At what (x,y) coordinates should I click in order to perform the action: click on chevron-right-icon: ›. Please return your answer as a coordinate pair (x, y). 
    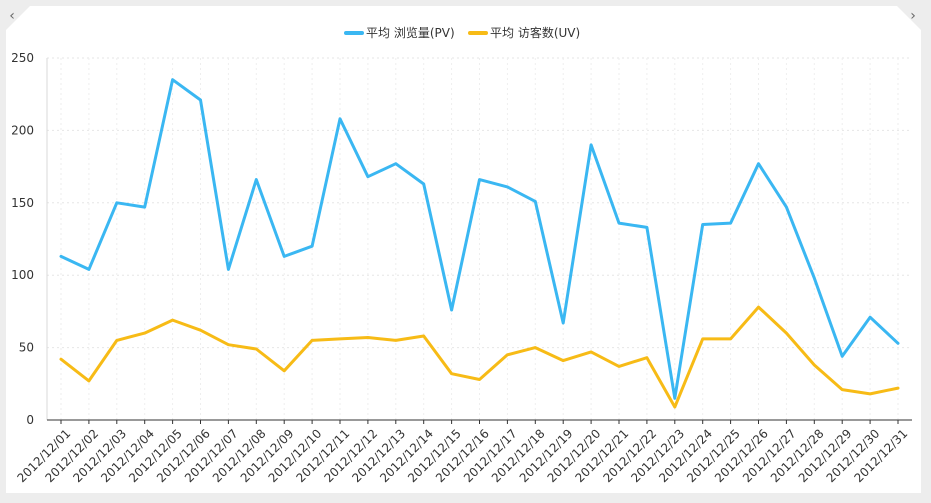
    Looking at the image, I should click on (913, 16).